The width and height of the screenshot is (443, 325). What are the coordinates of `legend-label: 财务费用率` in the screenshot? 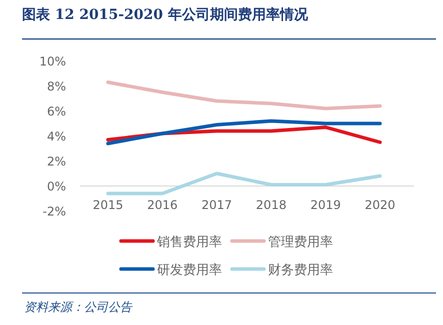 It's located at (300, 270).